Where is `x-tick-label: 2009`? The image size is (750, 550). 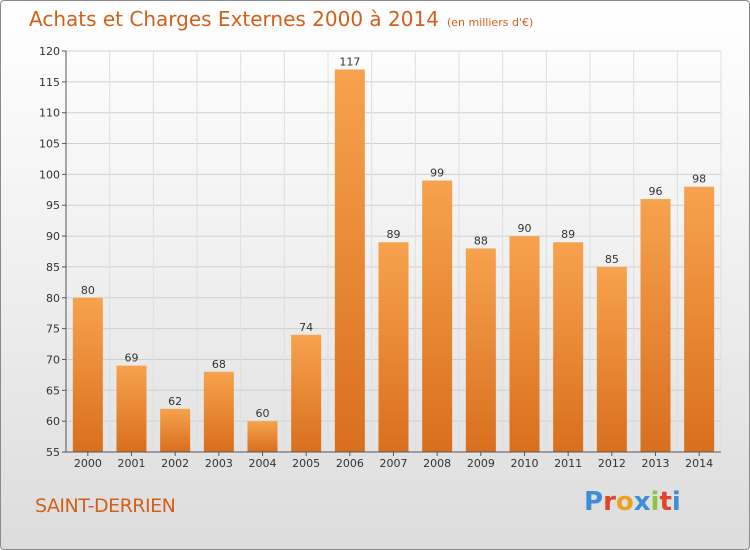
x-tick-label: 2009 is located at coordinates (481, 463).